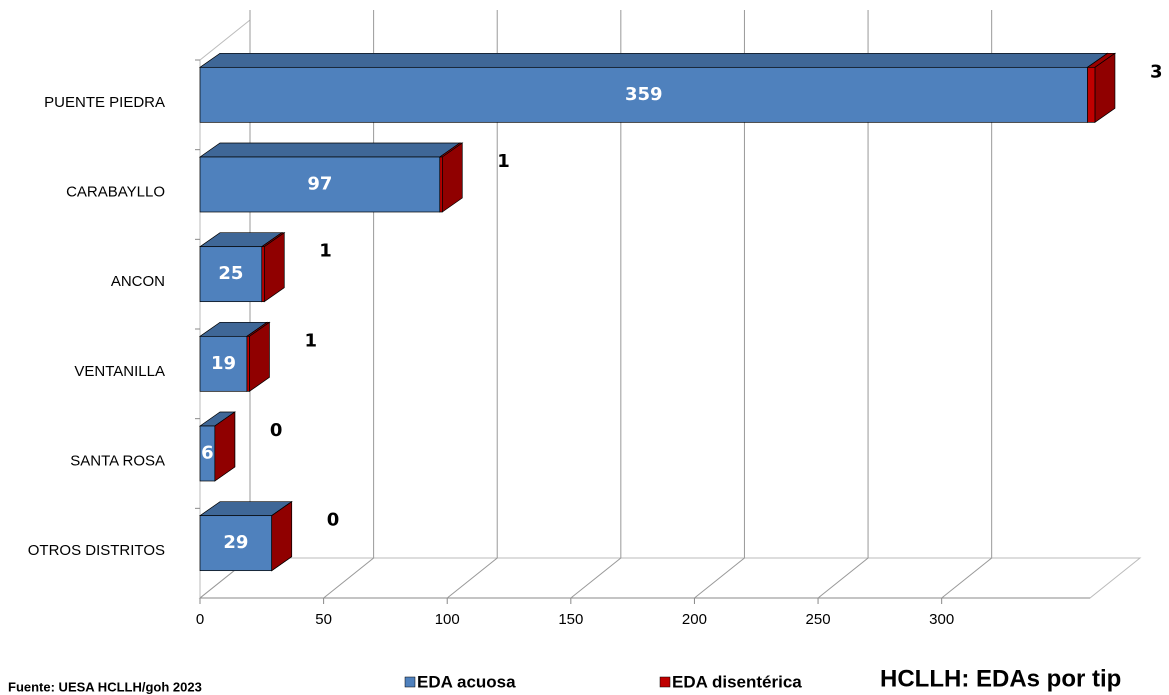 This screenshot has height=695, width=1169. Describe the element at coordinates (119, 371) in the screenshot. I see `category-label: VENTANILLA` at that location.